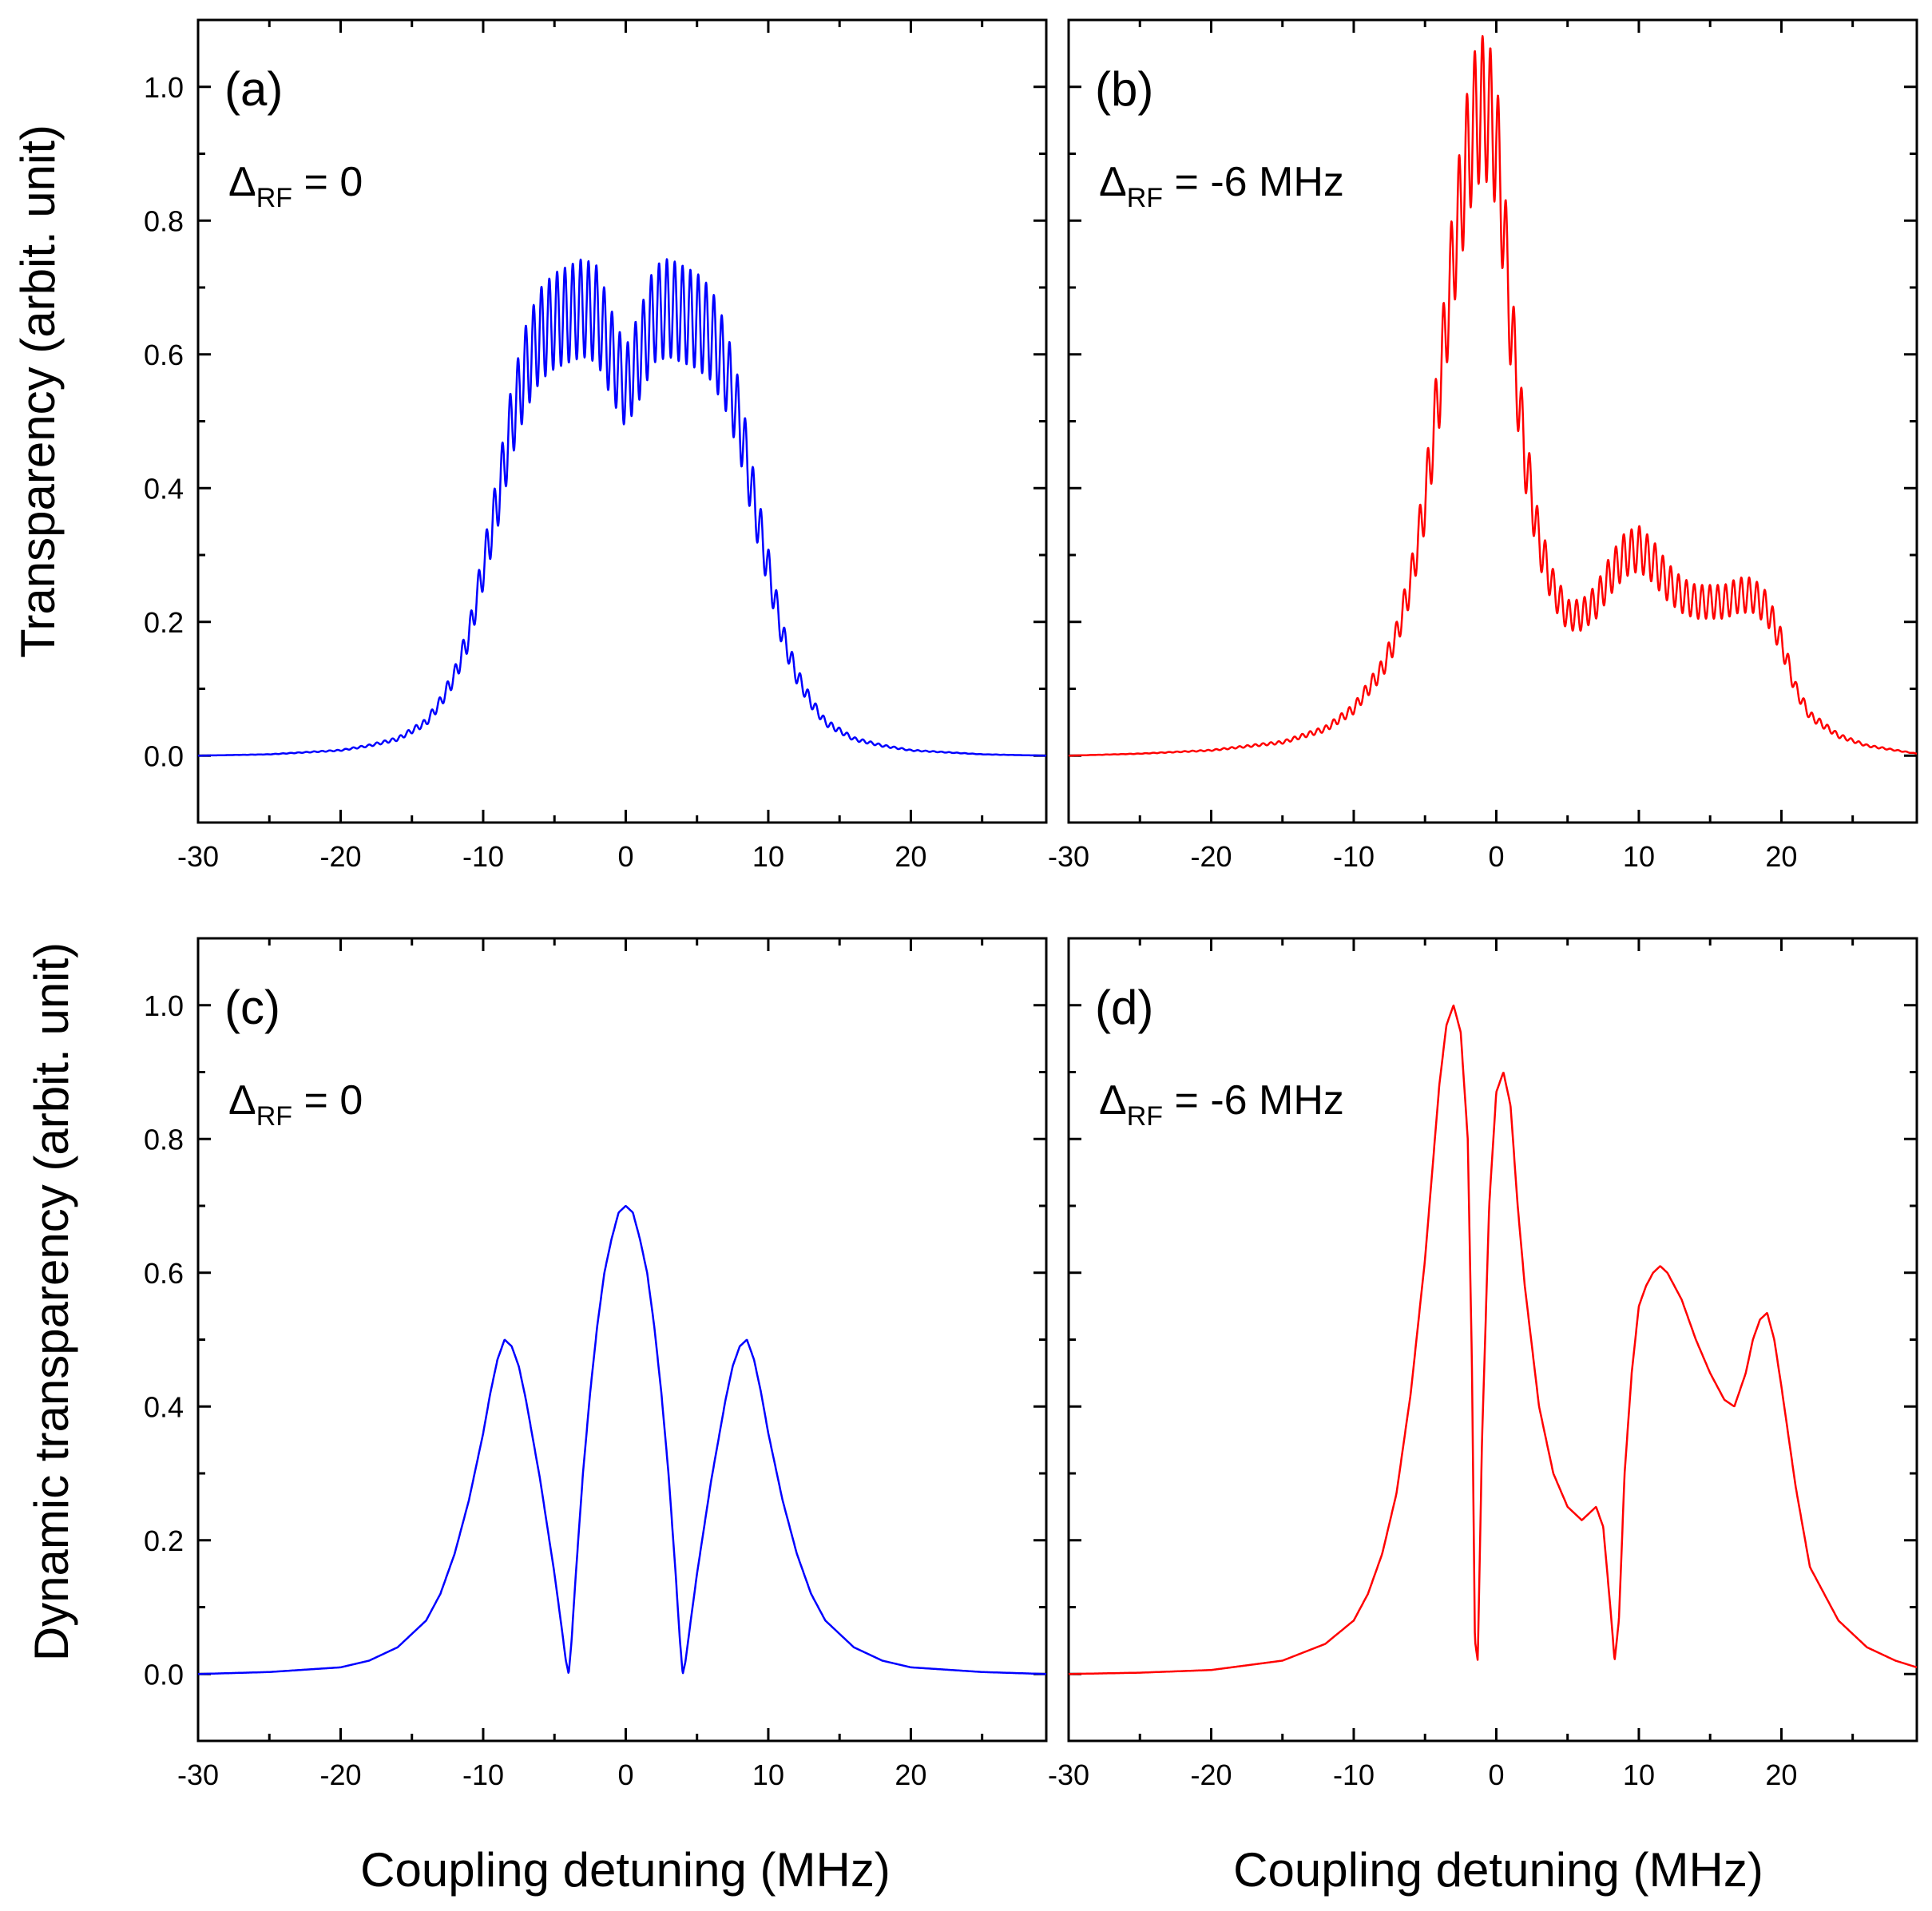  Describe the element at coordinates (254, 89) in the screenshot. I see `panel-label: (a)` at that location.